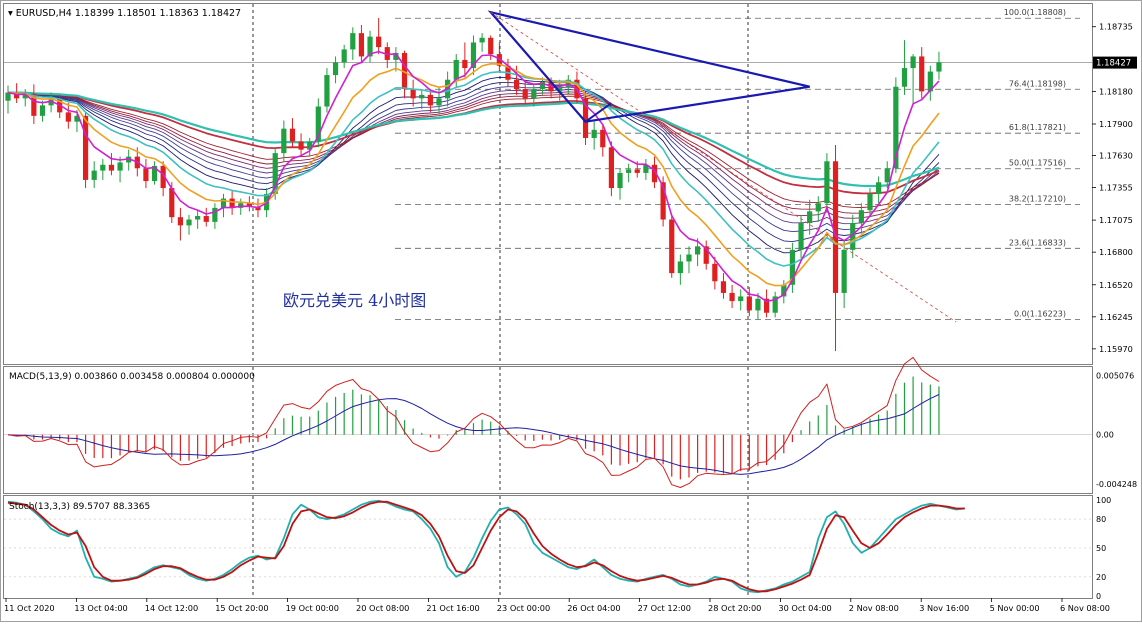 This screenshot has height=626, width=1142. Describe the element at coordinates (1085, 608) in the screenshot. I see `time-axis-label: 6 Nov 08:00` at that location.